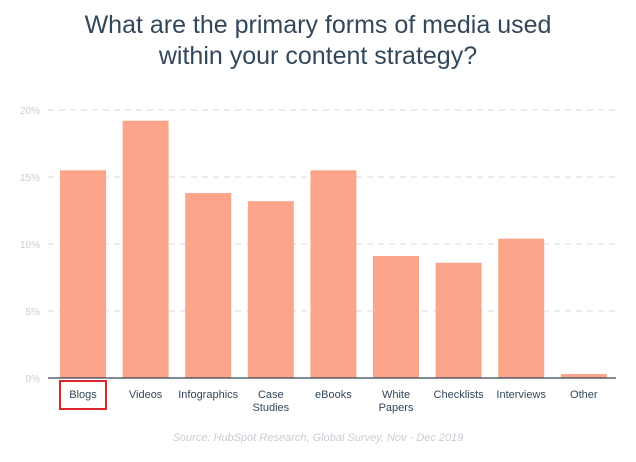  What do you see at coordinates (145, 249) in the screenshot?
I see `bar-videos` at bounding box center [145, 249].